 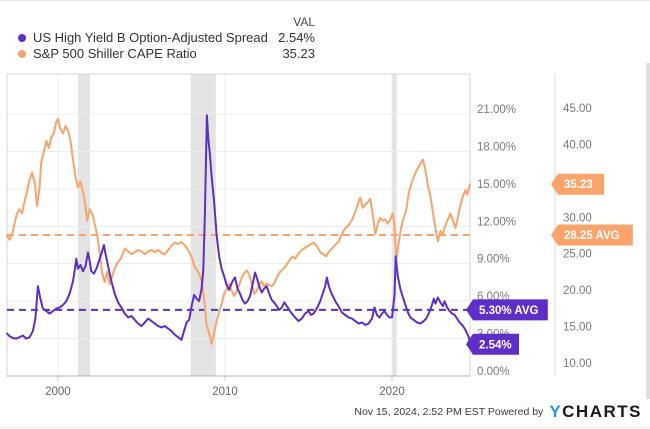 I want to click on ycharts-logo-y: Y, so click(x=556, y=411).